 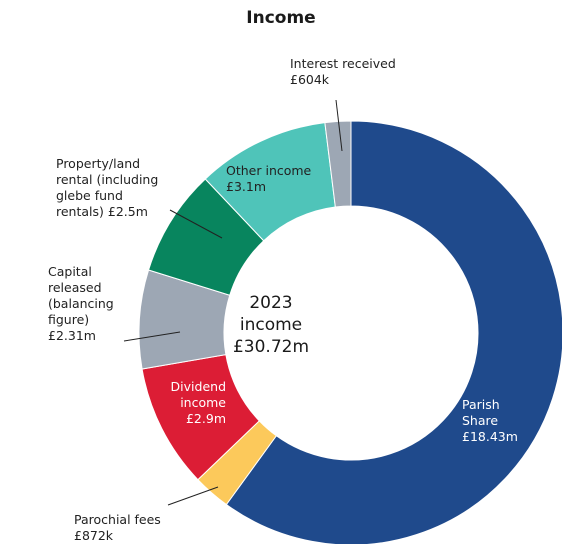 What do you see at coordinates (281, 18) in the screenshot?
I see `chart-title: Income` at bounding box center [281, 18].